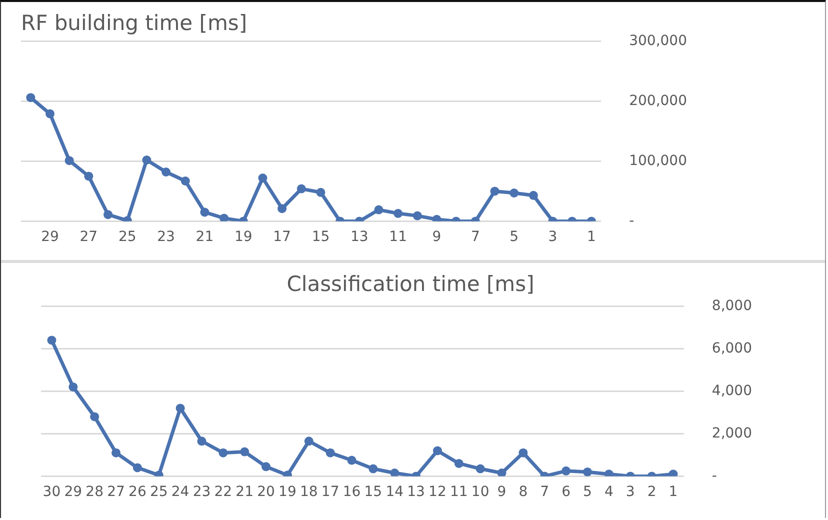  What do you see at coordinates (309, 492) in the screenshot?
I see `x-tick-label: 18` at bounding box center [309, 492].